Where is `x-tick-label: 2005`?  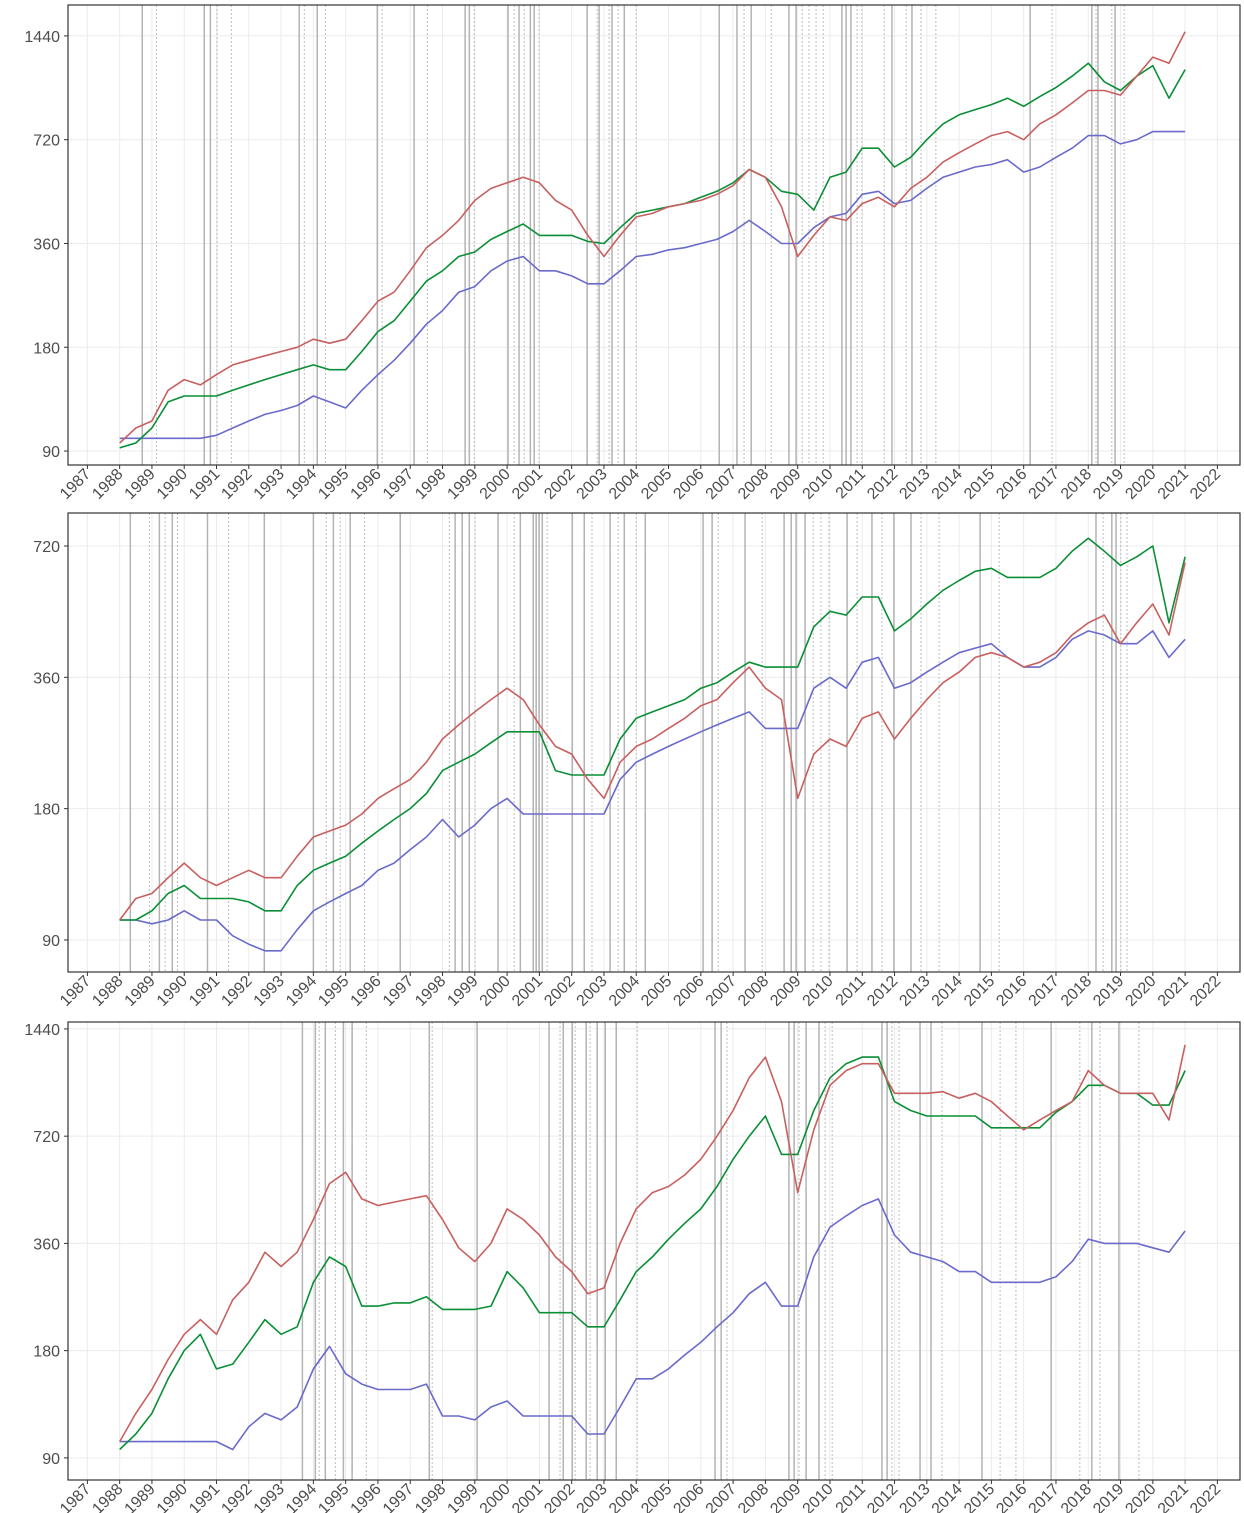
x-tick-label: 2005 is located at coordinates (656, 991).